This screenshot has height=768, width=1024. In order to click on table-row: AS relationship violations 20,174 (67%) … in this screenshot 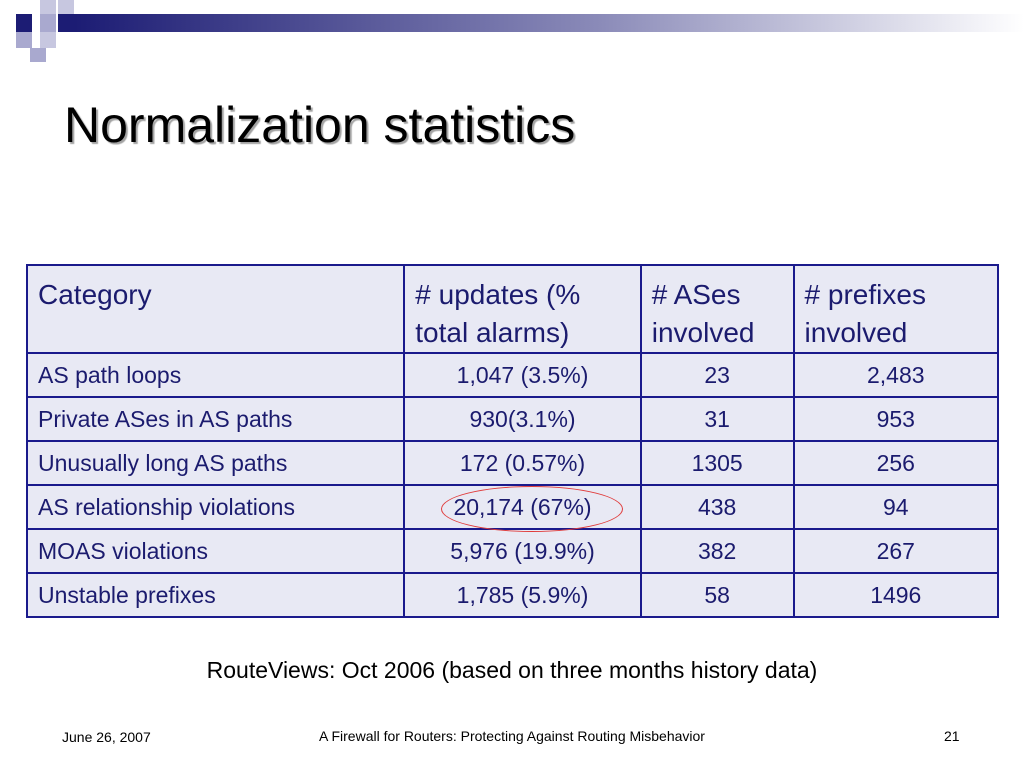, I will do `click(512, 508)`.